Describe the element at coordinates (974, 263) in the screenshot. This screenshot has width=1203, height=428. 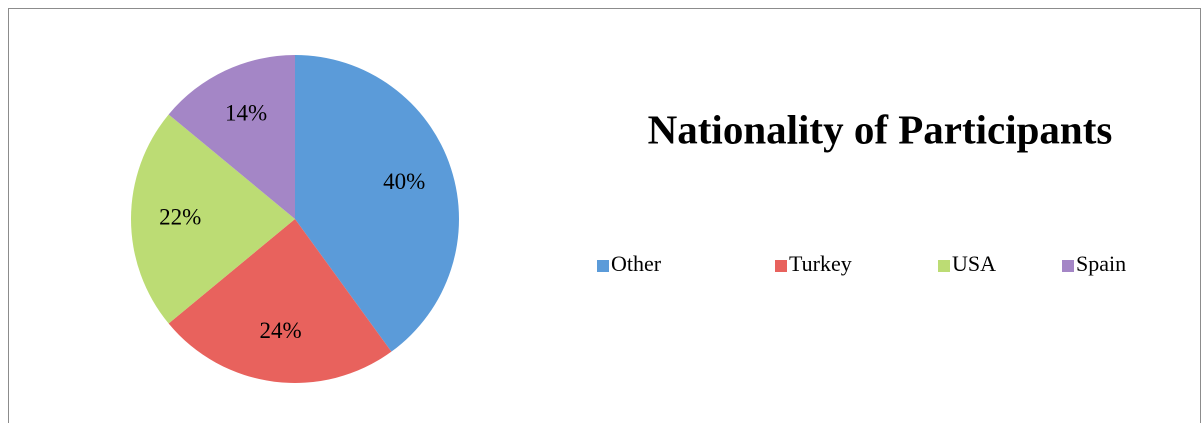
I see `legend-label: USA` at that location.